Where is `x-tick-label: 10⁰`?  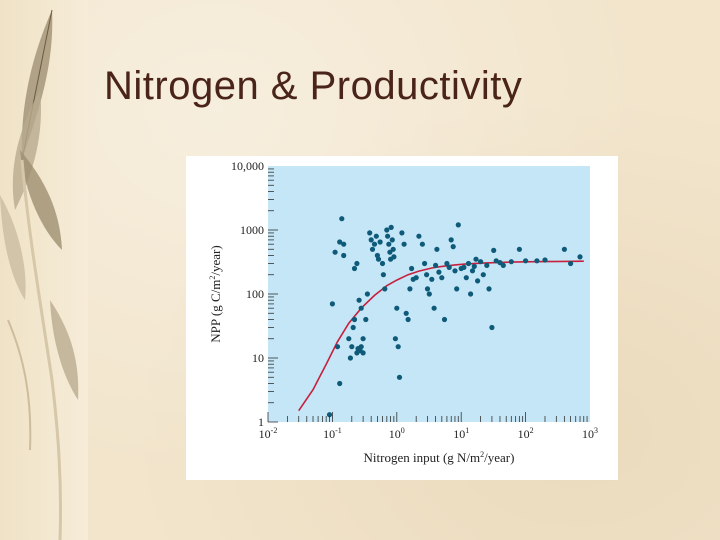
x-tick-label: 10⁰ is located at coordinates (397, 433).